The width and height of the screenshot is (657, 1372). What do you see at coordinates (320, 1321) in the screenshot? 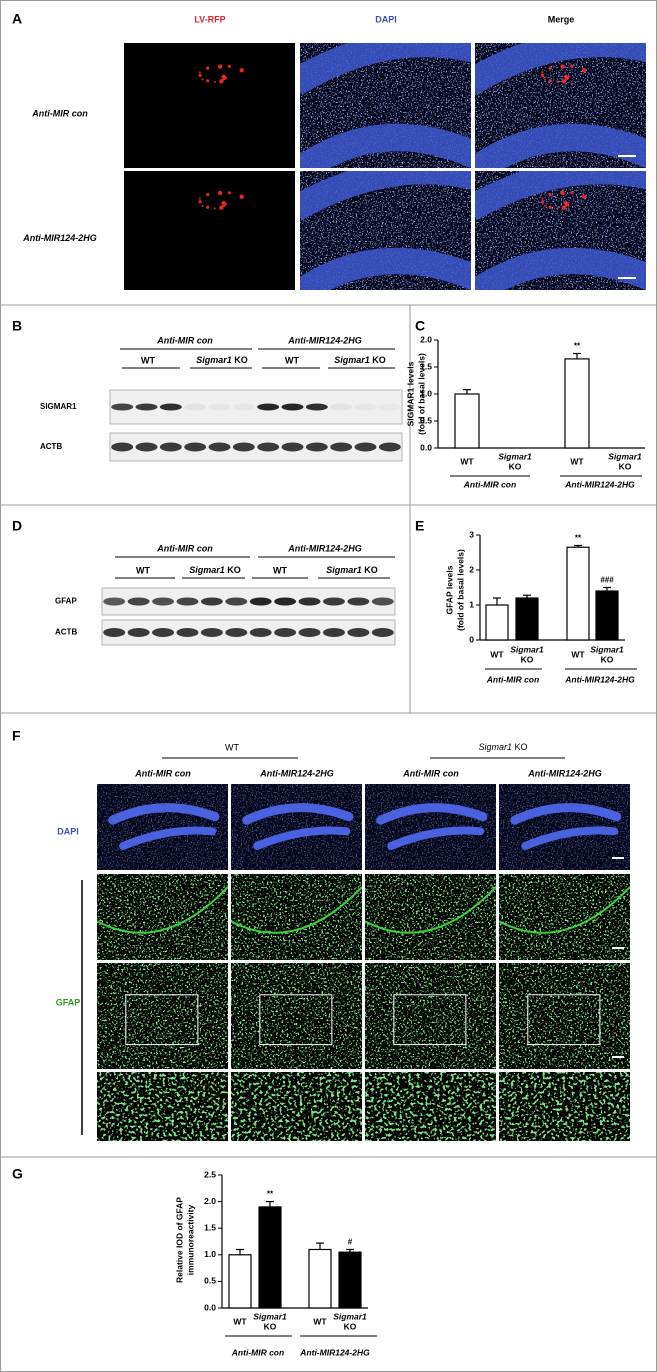
I see `x-tick-label: WT` at bounding box center [320, 1321].